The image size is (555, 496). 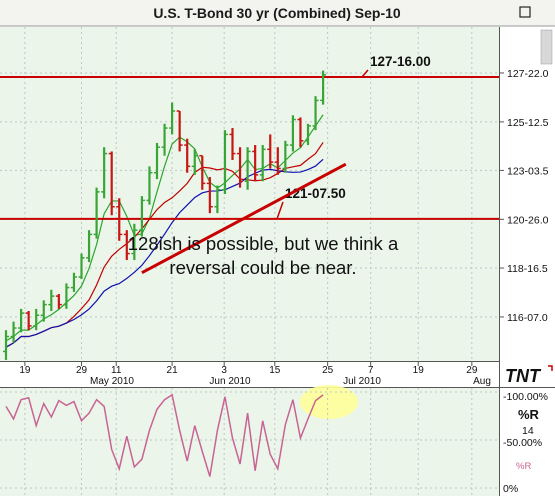 What do you see at coordinates (528, 220) in the screenshot?
I see `price-tick-label: 120-26.0` at bounding box center [528, 220].